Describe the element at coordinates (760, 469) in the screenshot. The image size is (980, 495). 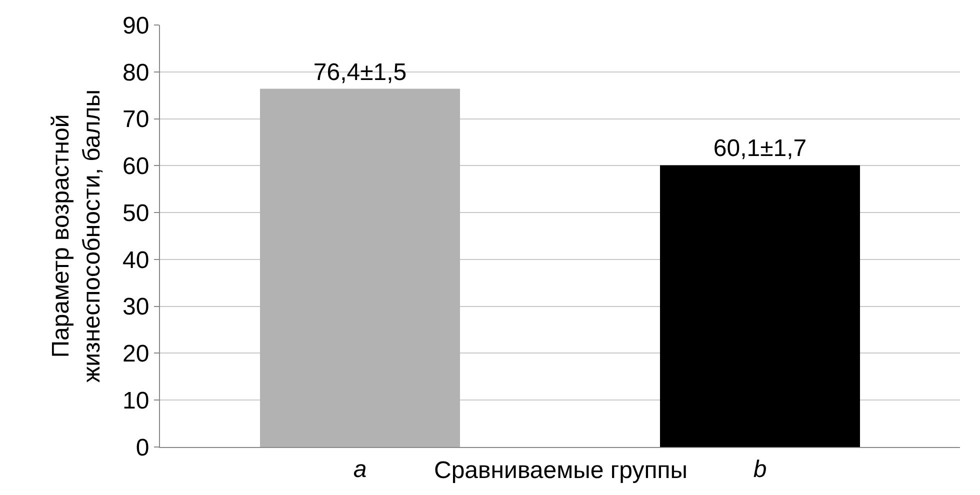
I see `x-tick-label: b` at that location.